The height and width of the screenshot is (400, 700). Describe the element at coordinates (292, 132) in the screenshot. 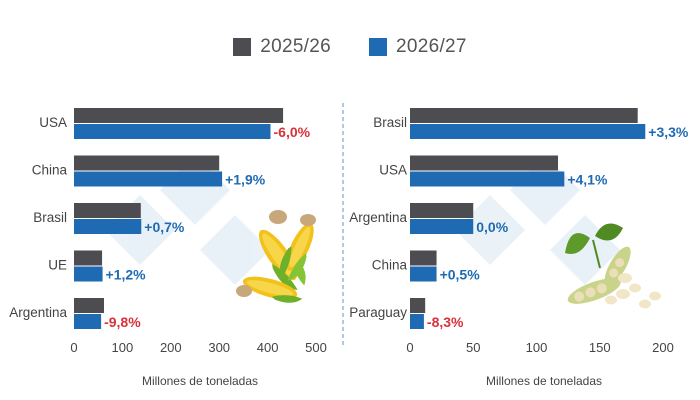

I see `data-label: -6,0%` at that location.